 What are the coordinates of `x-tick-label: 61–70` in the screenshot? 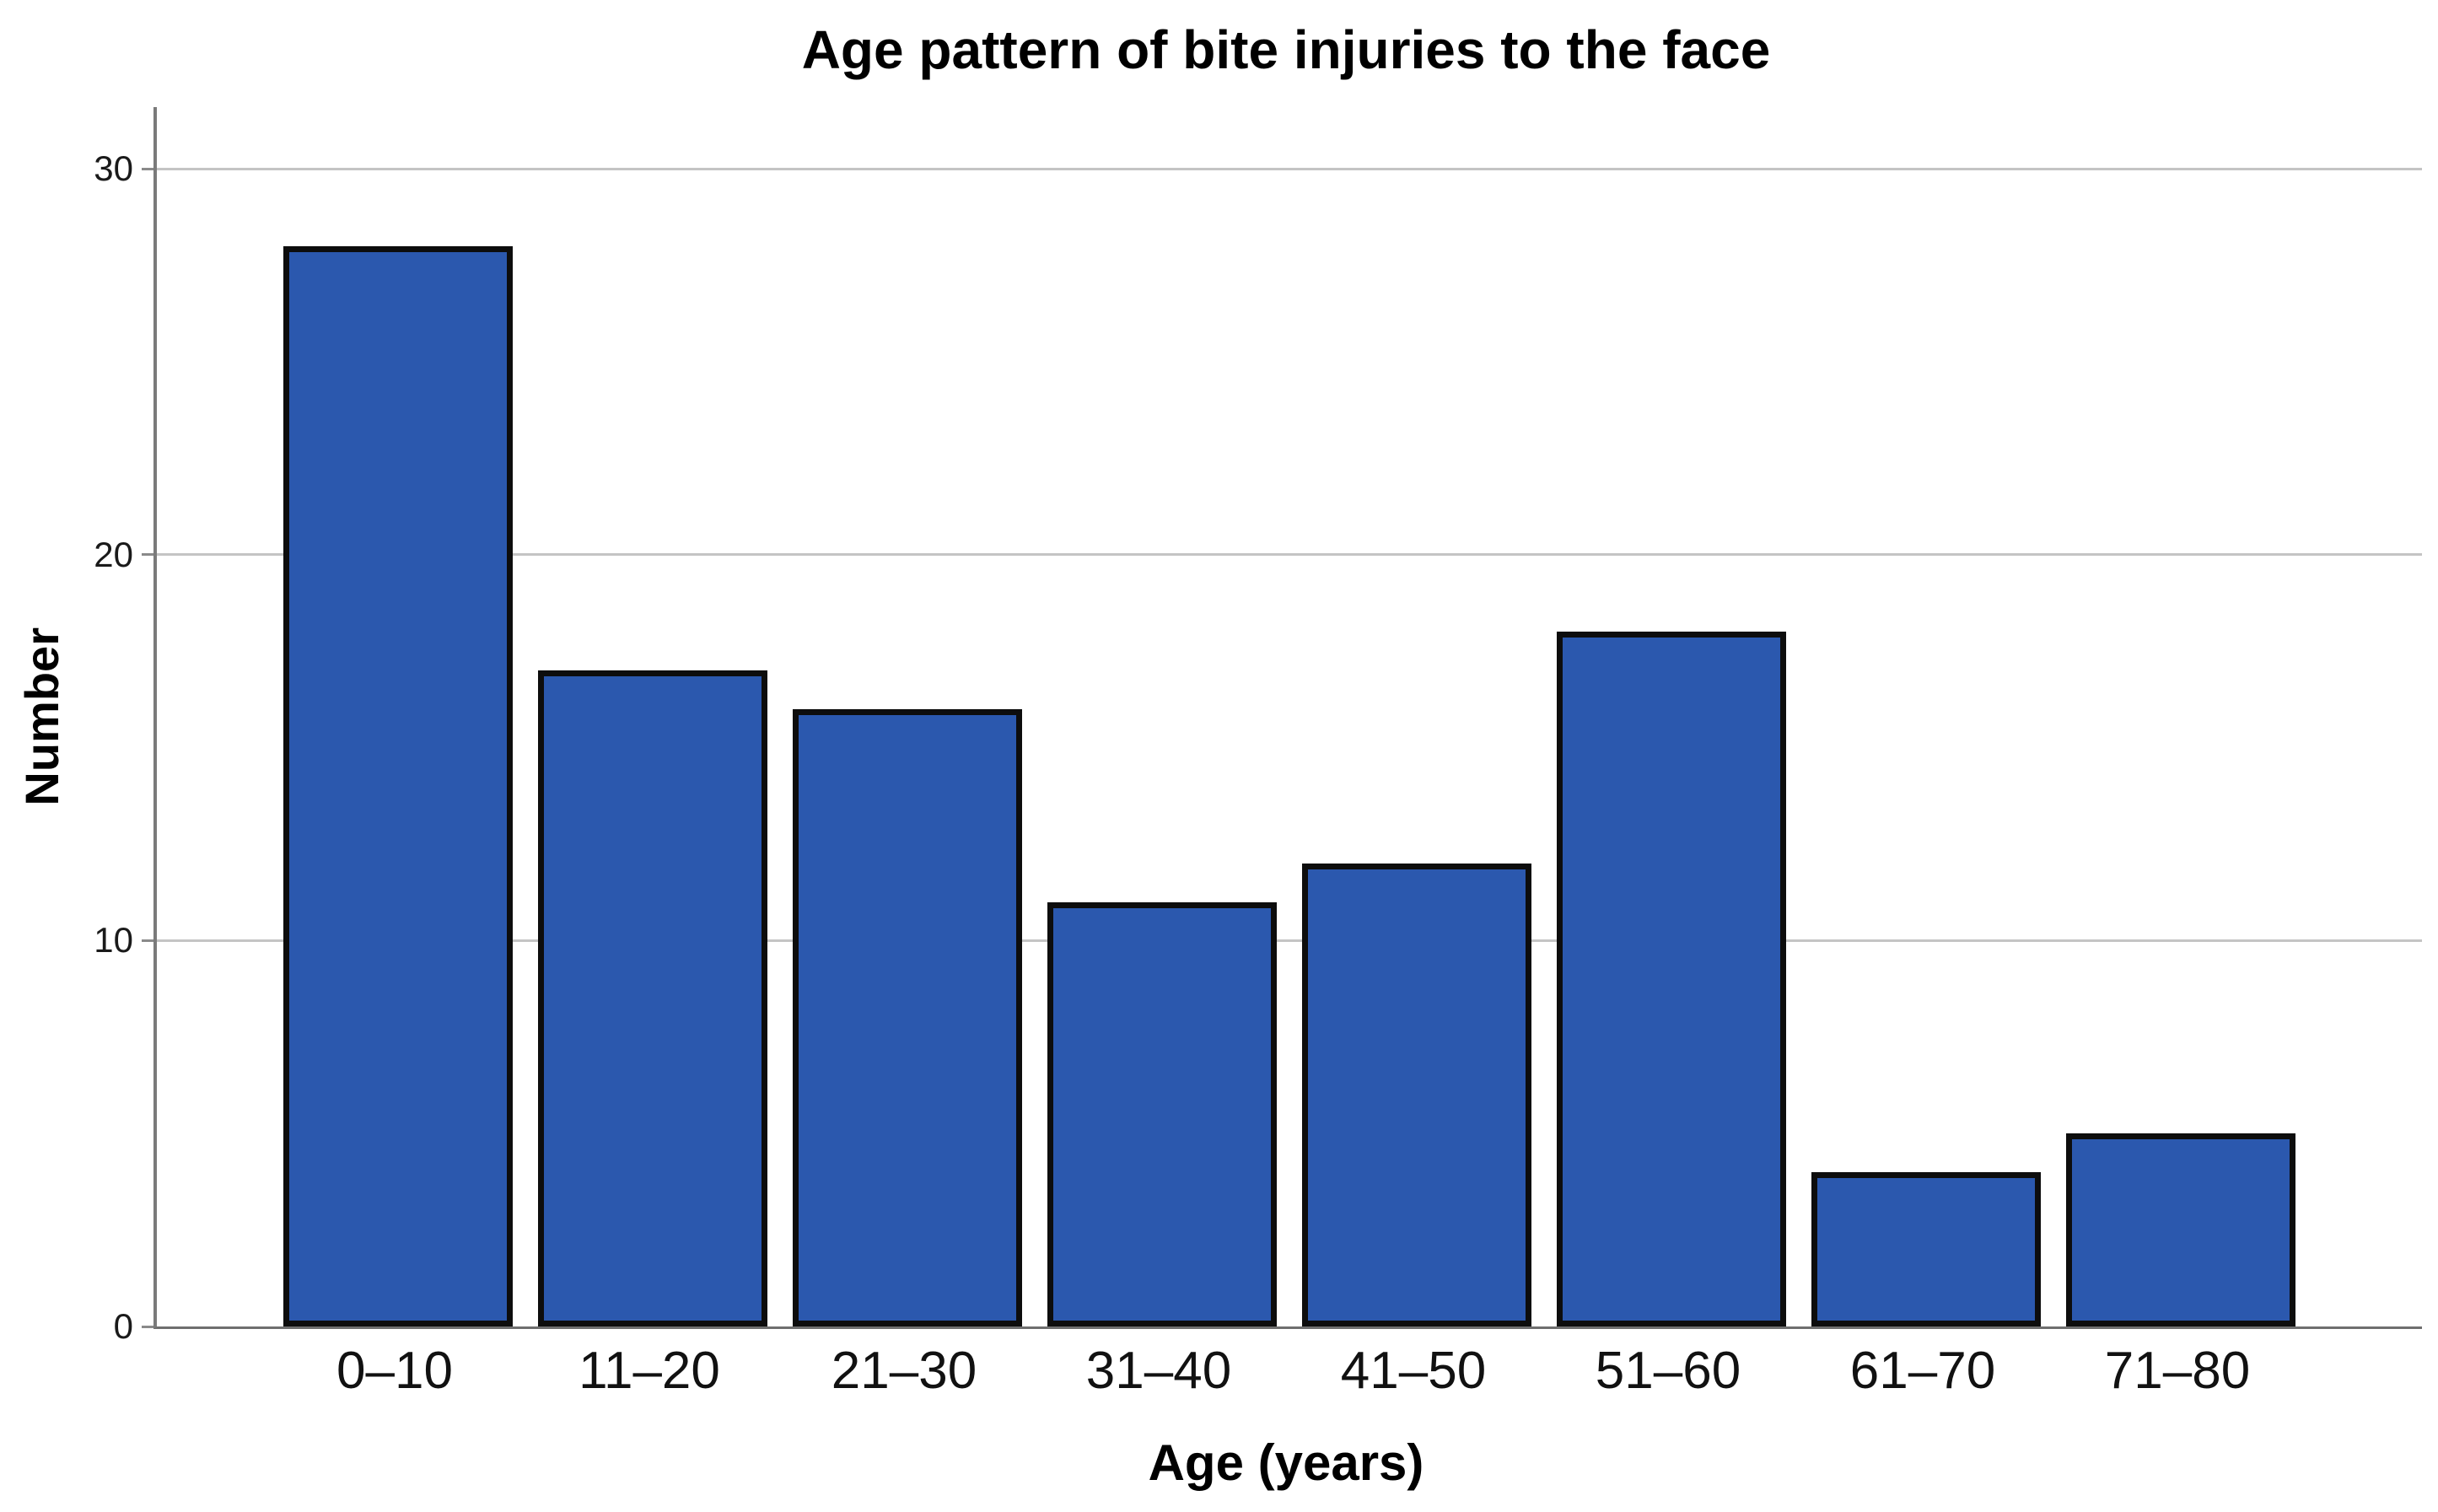 It's located at (1923, 1371).